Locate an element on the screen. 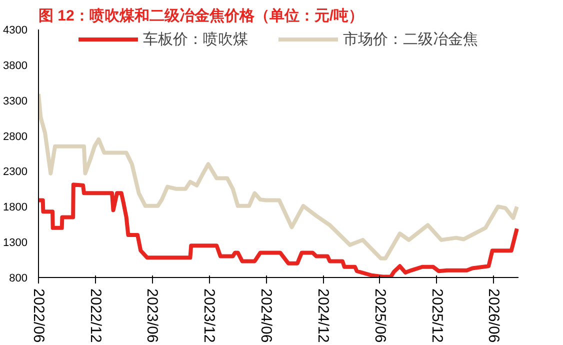 Image resolution: width=563 pixels, height=345 pixels. y-tick-label: 2800 is located at coordinates (15, 136).